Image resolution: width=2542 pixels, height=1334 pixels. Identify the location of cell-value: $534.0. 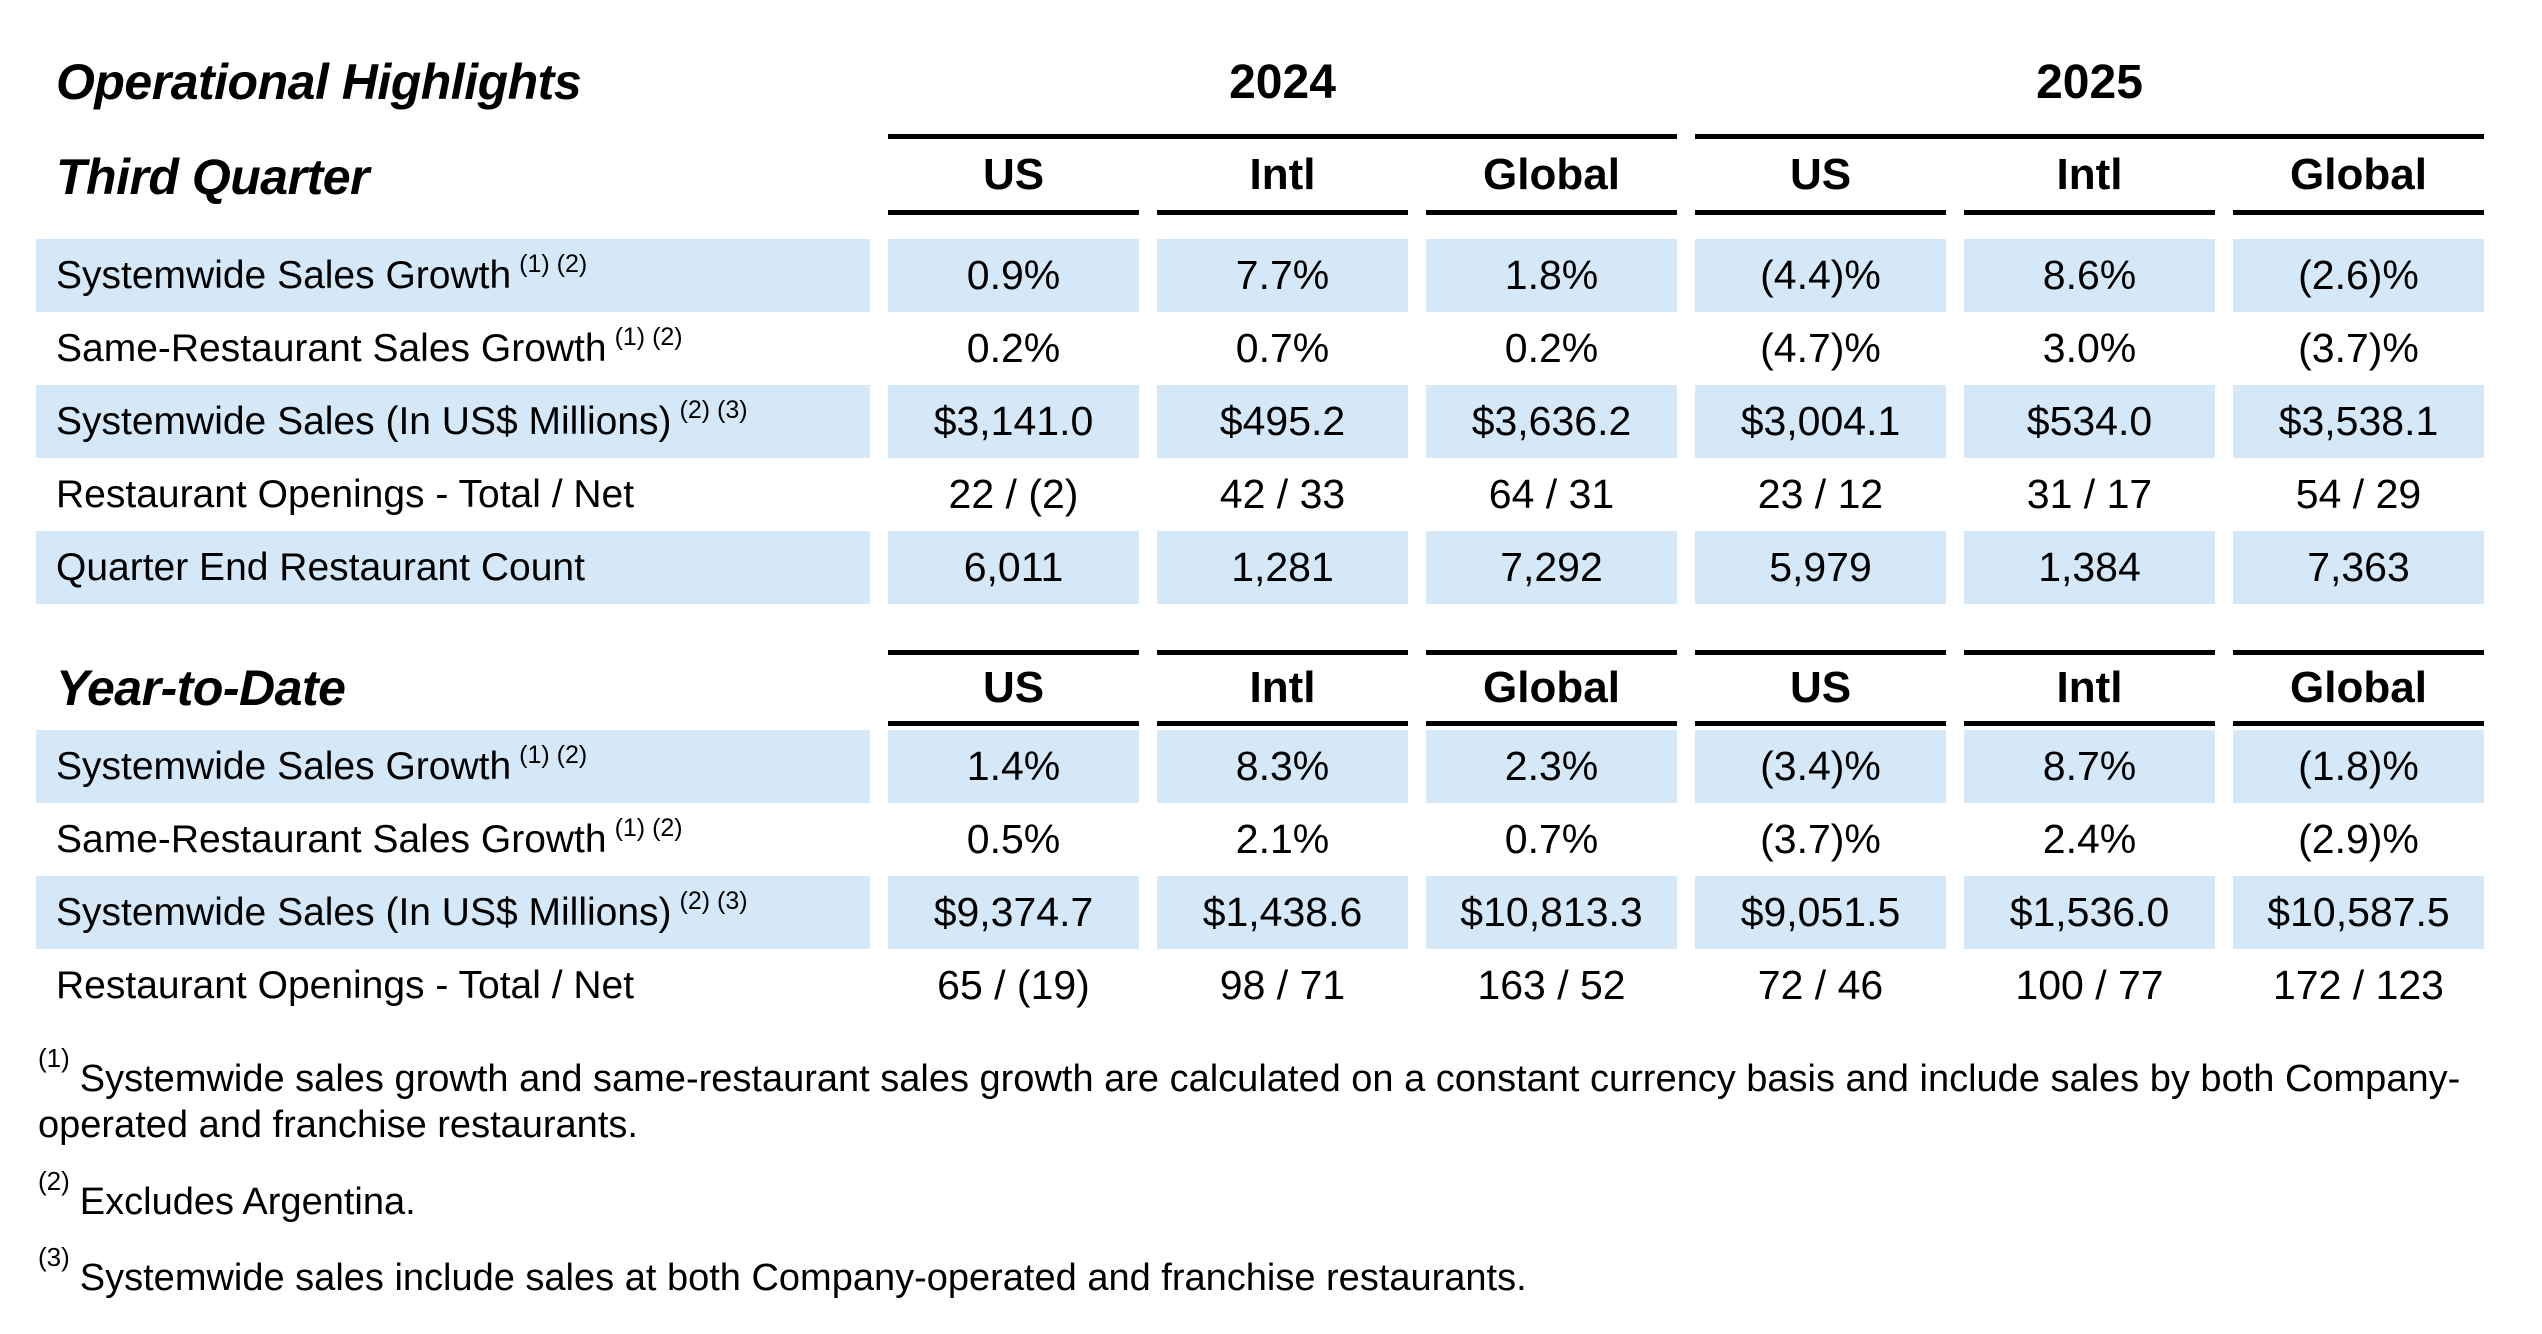
(2089, 421).